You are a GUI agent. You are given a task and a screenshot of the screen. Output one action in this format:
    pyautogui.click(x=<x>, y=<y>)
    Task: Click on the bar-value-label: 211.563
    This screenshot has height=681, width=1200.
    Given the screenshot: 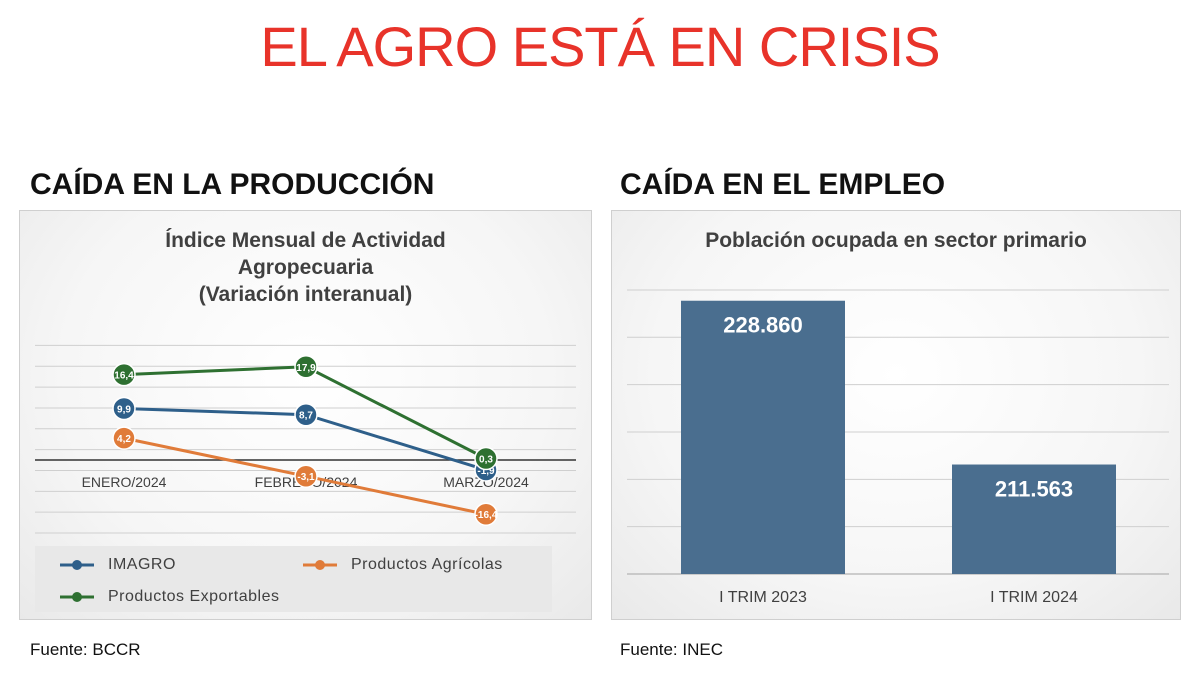 What is the action you would take?
    pyautogui.click(x=1034, y=489)
    